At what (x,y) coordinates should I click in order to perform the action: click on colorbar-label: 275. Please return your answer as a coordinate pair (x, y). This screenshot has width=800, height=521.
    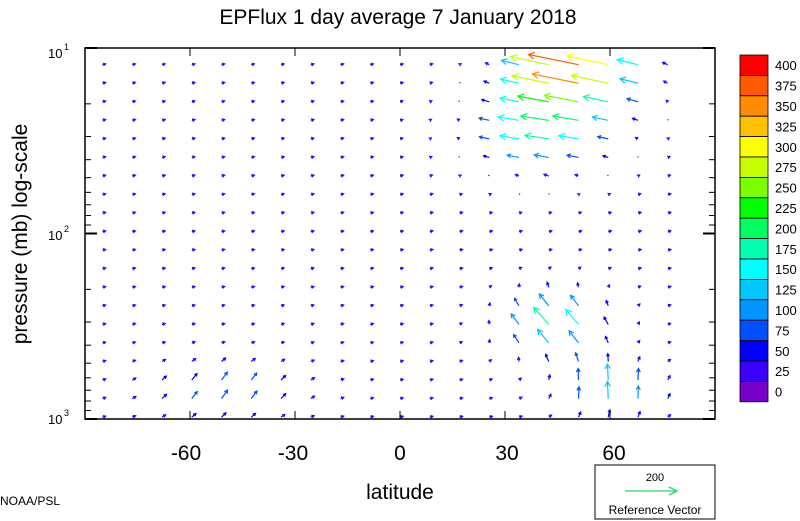
    Looking at the image, I should click on (786, 167).